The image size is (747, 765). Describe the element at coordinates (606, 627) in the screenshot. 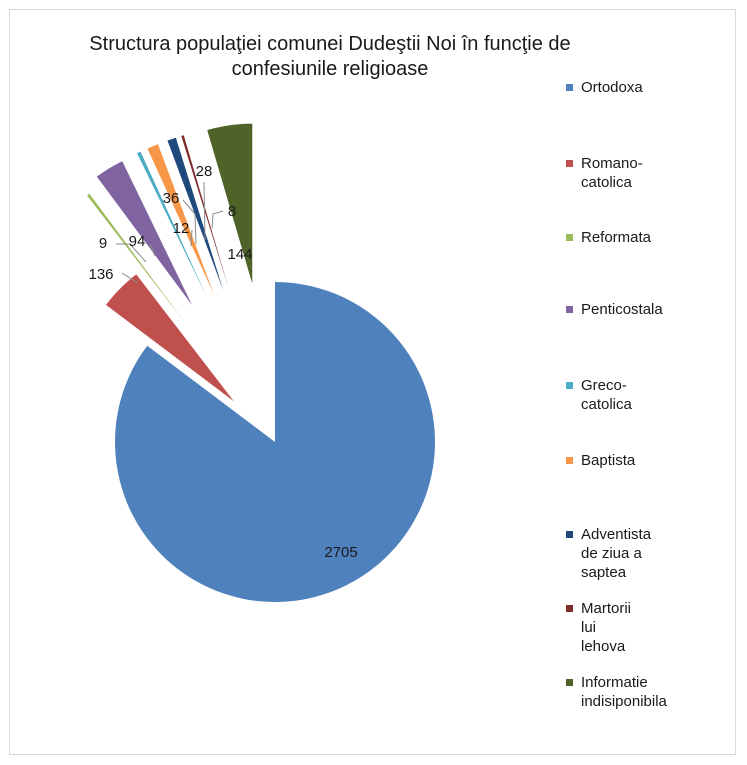

I see `legend-label-8: Martorii lui lehova` at that location.